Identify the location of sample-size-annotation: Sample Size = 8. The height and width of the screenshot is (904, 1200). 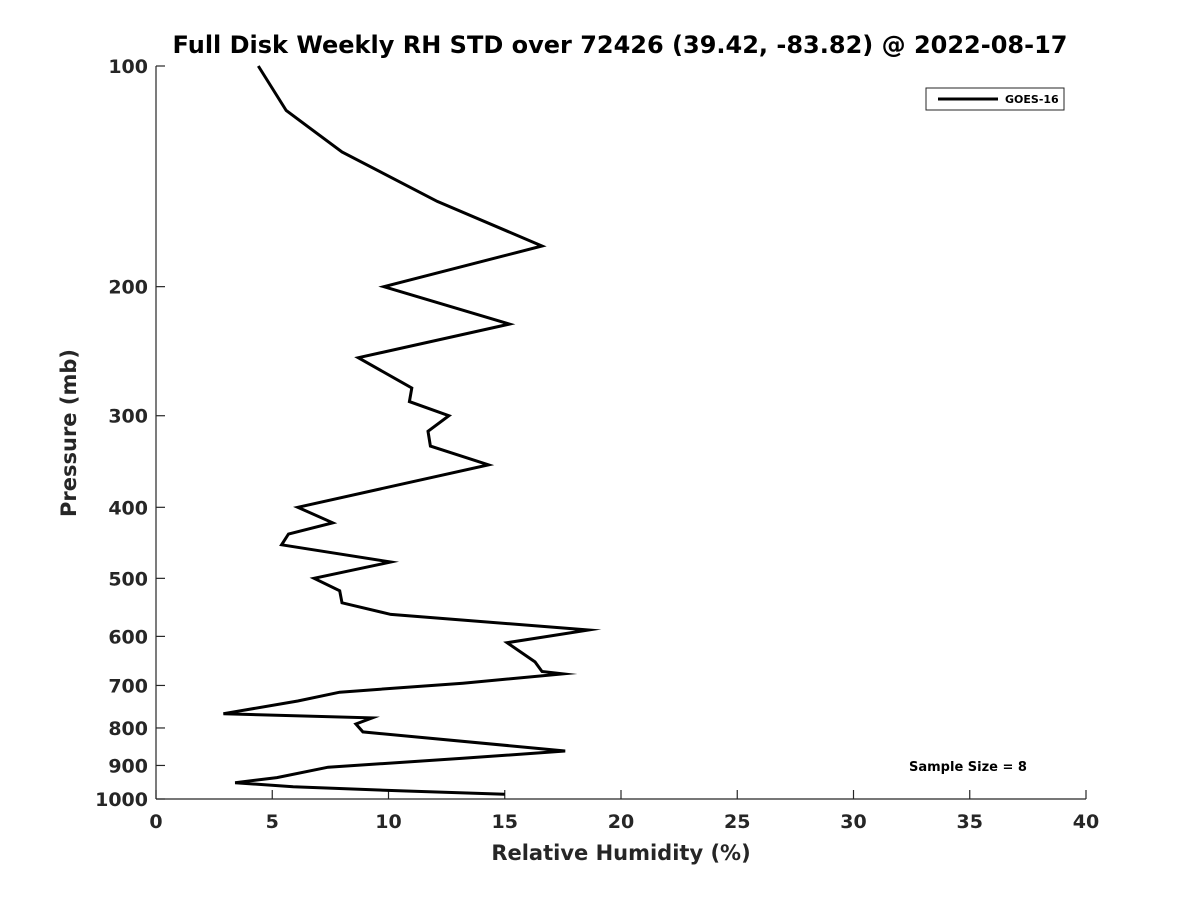
(968, 767).